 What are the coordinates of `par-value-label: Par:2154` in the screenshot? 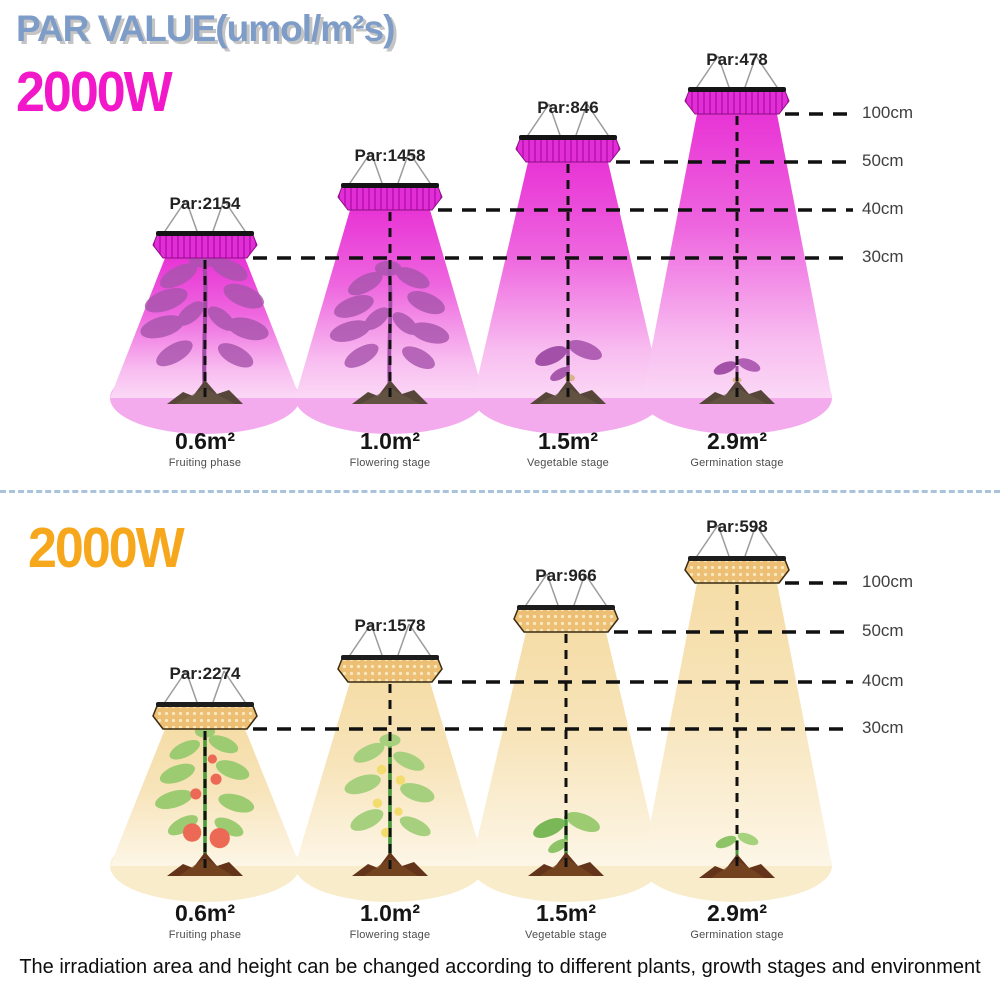 It's located at (205, 203).